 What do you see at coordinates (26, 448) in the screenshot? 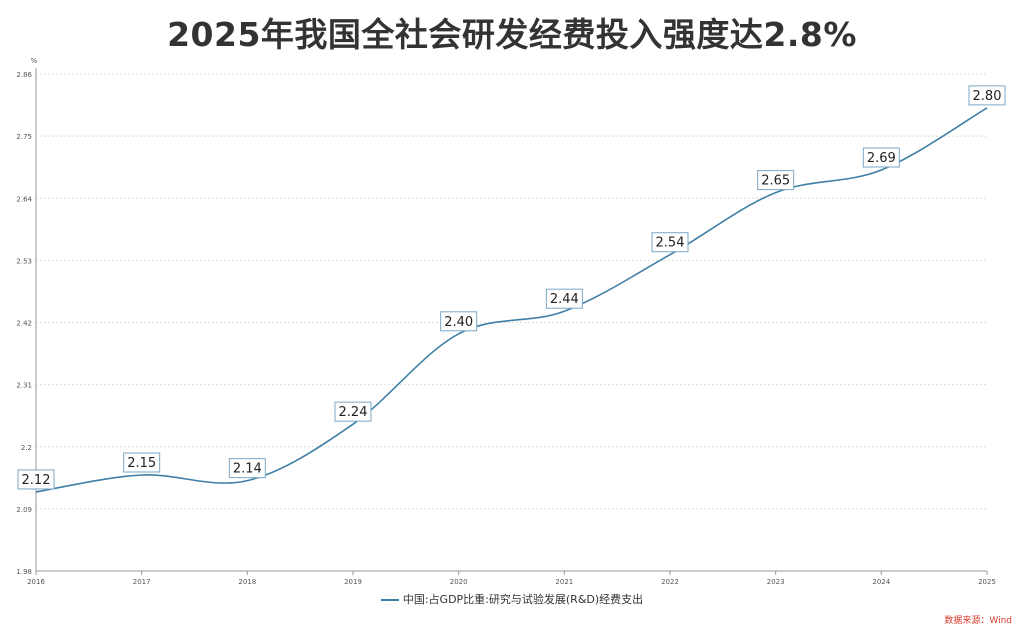
I see `y-tick-label: 2.2` at bounding box center [26, 448].